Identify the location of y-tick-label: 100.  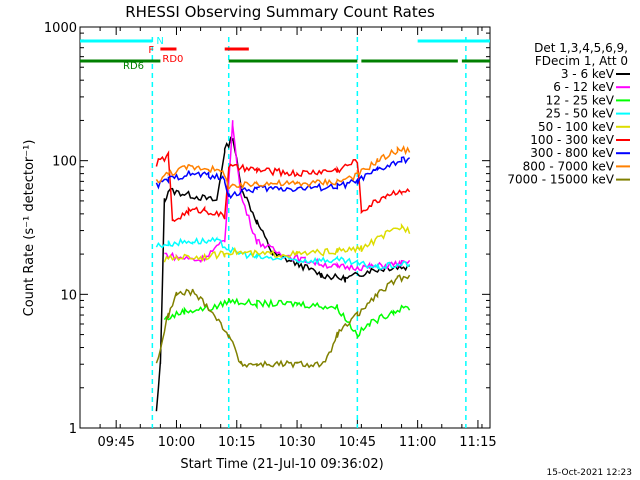
(64, 162).